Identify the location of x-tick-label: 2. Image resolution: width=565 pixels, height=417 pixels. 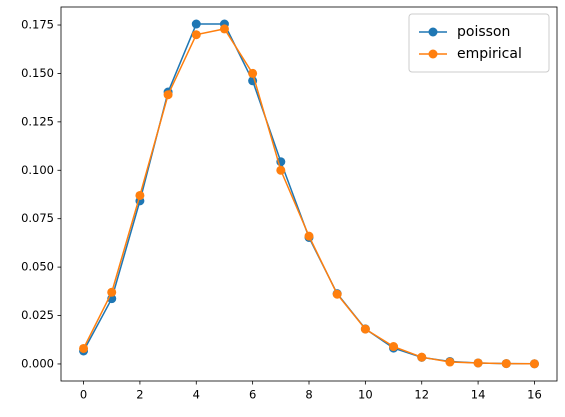
(139, 395).